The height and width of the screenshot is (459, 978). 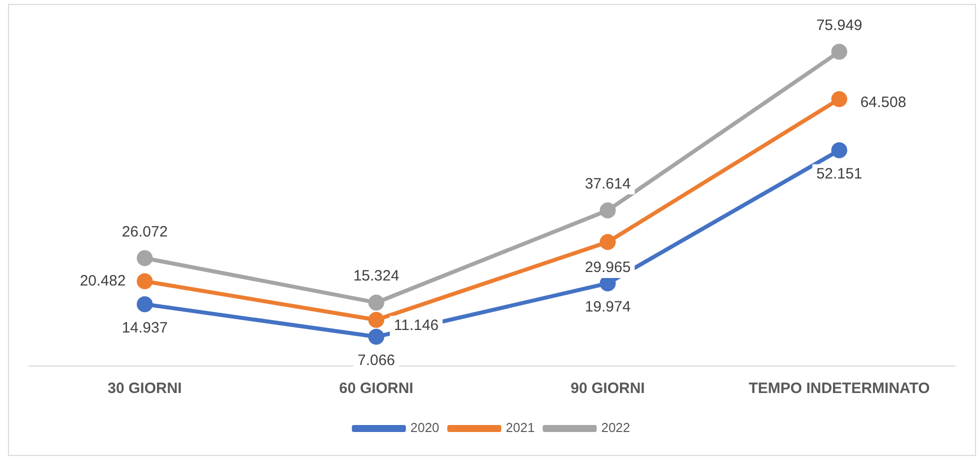 I want to click on legend-label: 2021, so click(x=520, y=428).